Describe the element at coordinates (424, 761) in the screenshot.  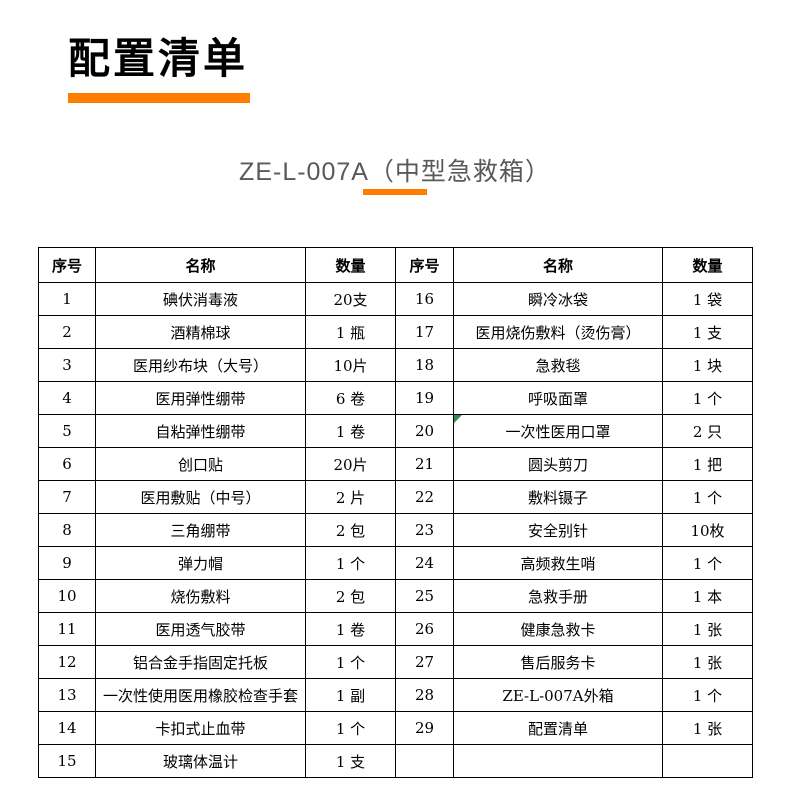
I see `serial-cell` at that location.